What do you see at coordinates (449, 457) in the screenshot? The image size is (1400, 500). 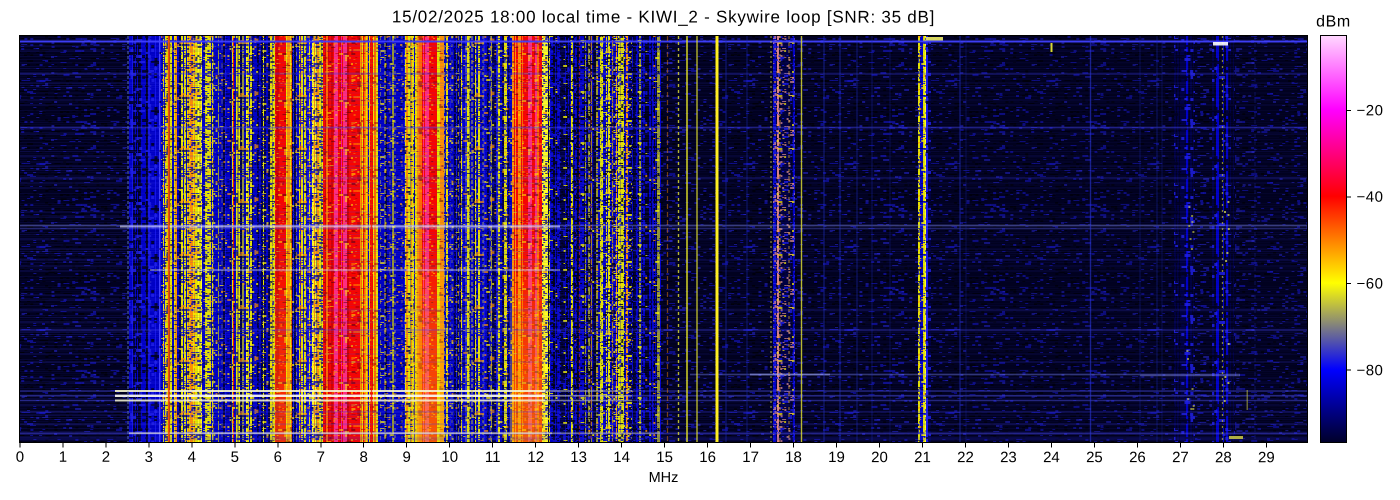 I see `svg-text: 10` at bounding box center [449, 457].